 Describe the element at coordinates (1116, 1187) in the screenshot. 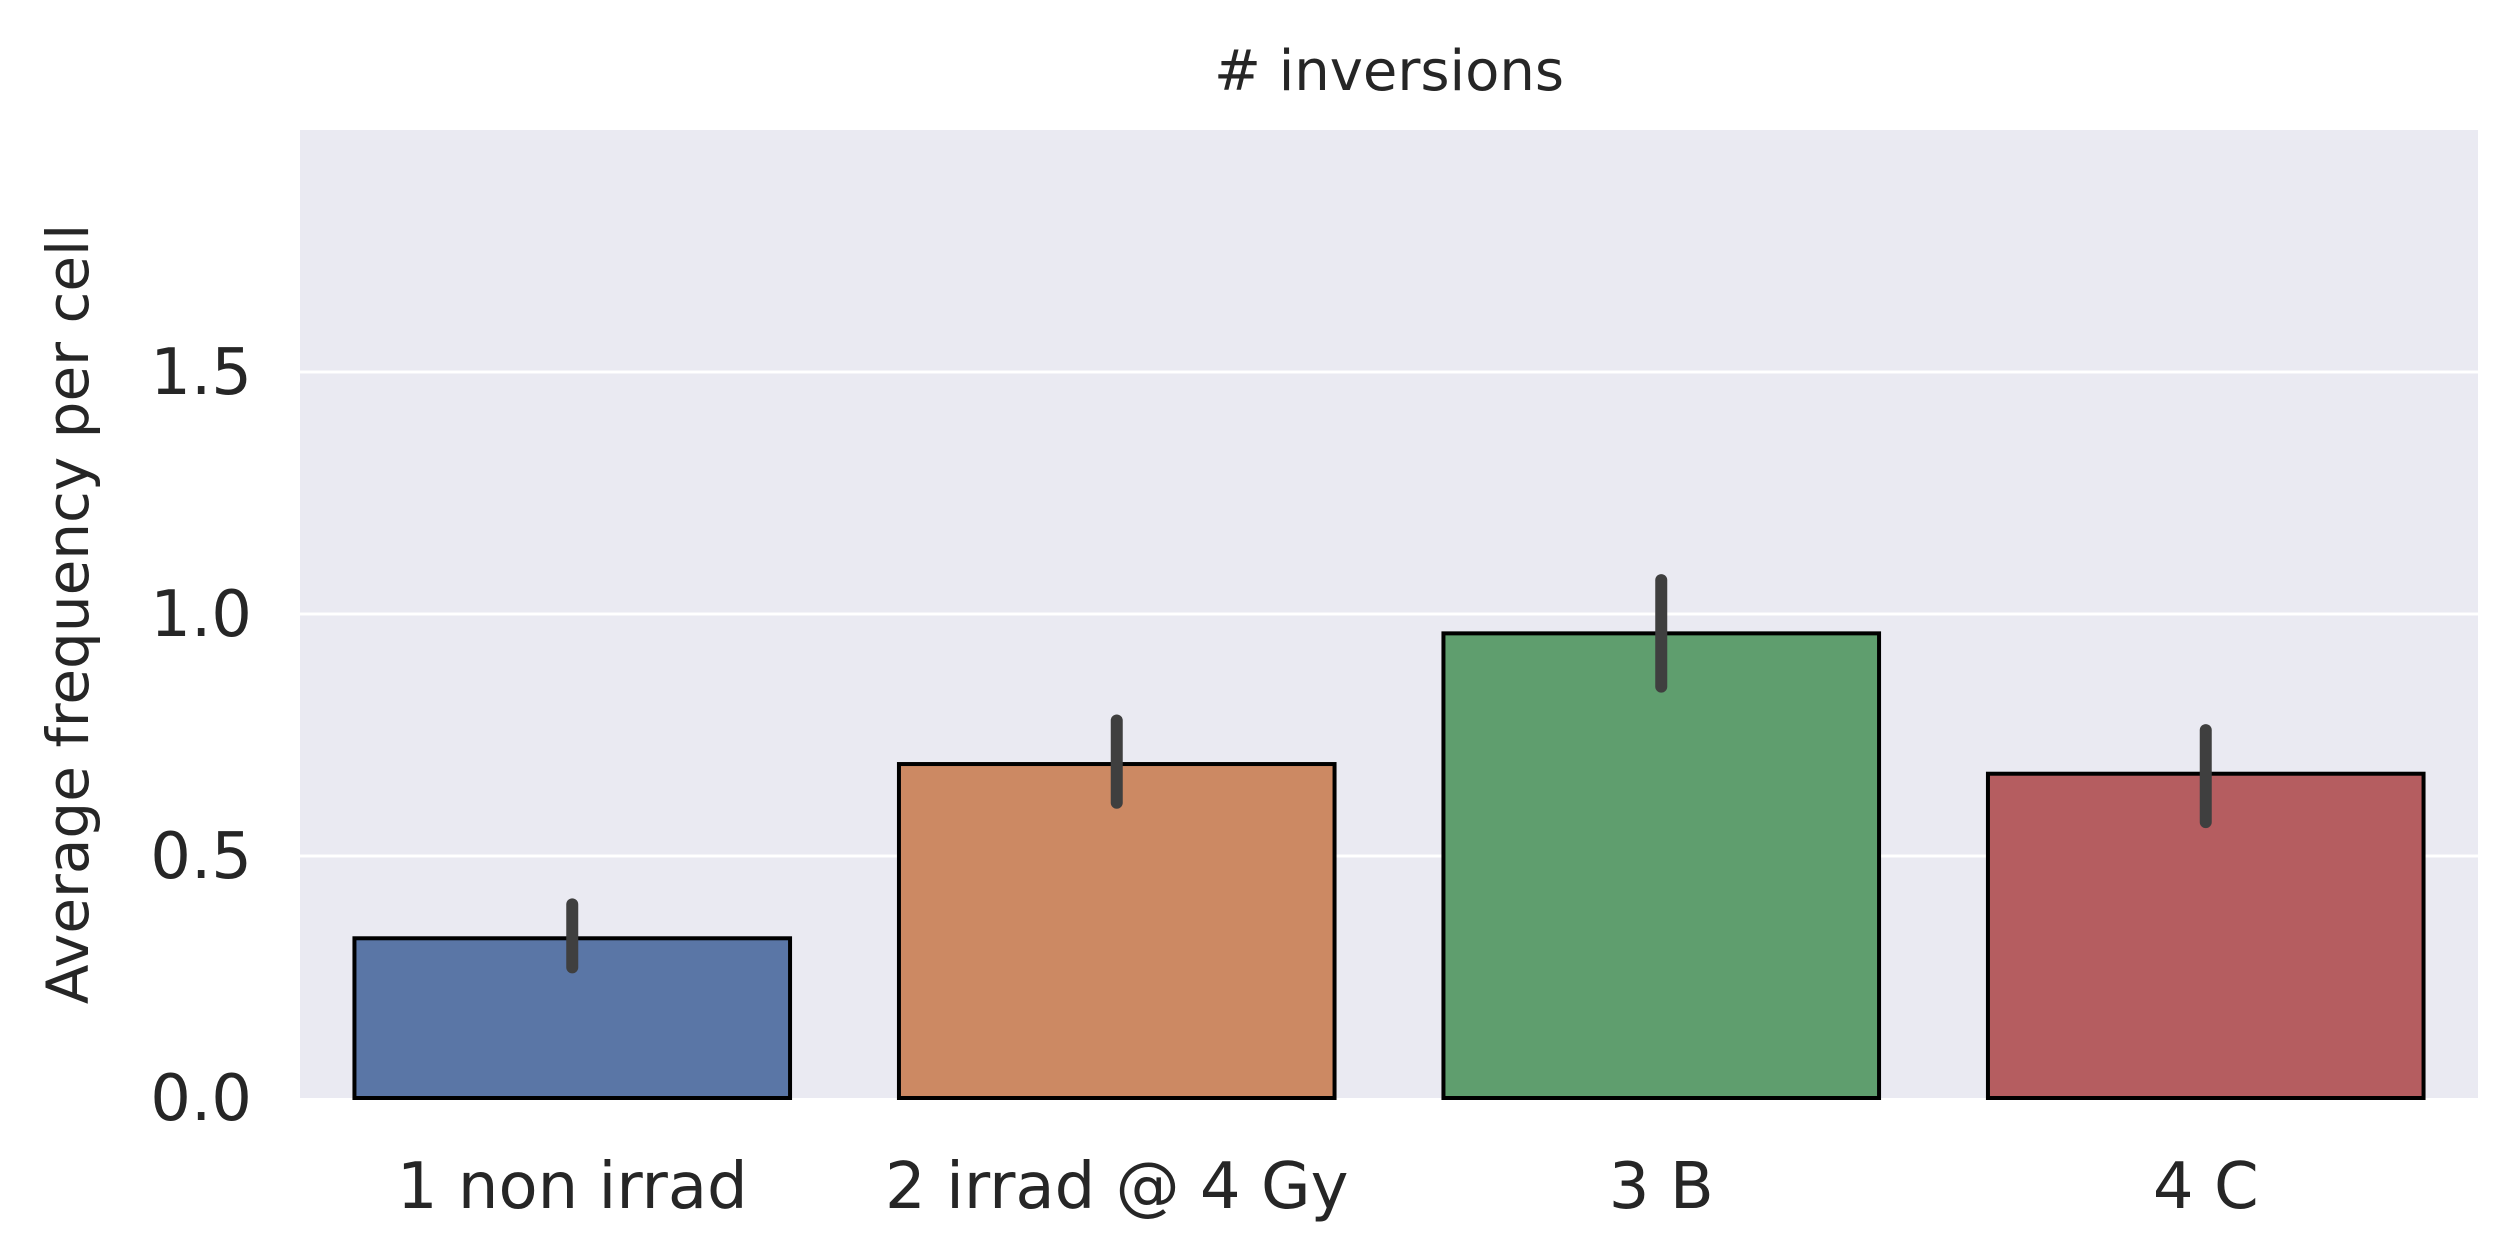

I see `x-tick-label: 2 irrad @ 4 Gy` at that location.